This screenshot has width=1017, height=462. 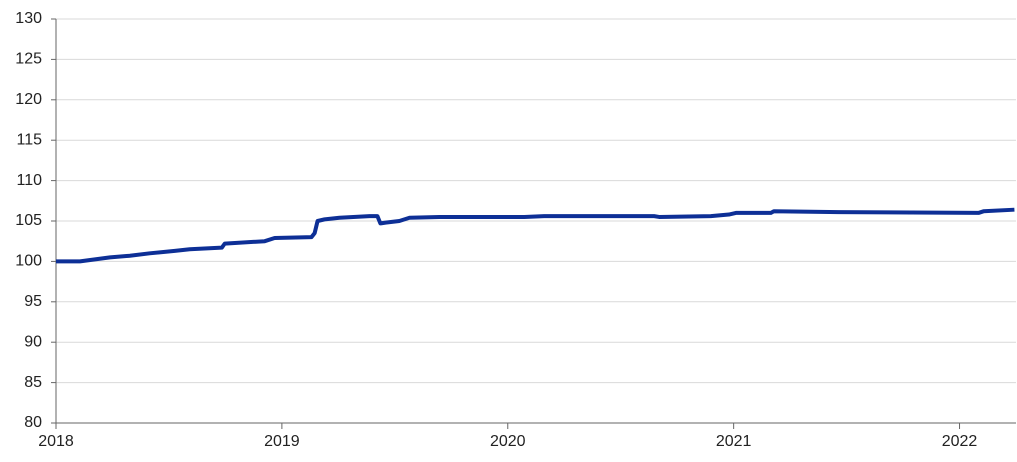 I want to click on x-tick-label: 2021, so click(x=734, y=441).